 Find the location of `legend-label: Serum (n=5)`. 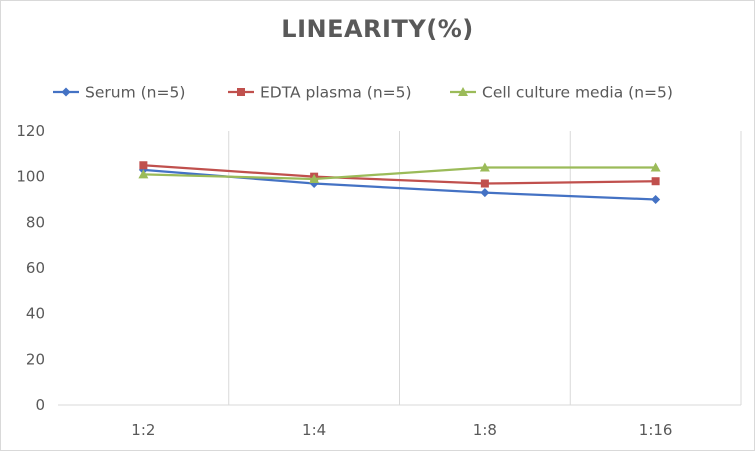

legend-label: Serum (n=5) is located at coordinates (135, 93).